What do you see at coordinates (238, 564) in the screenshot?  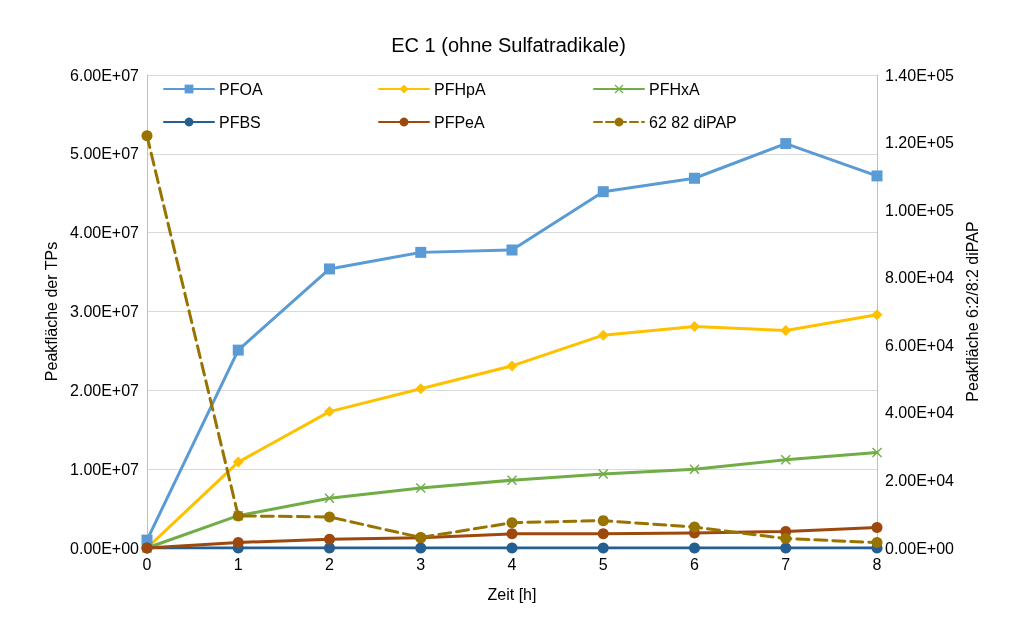 I see `x-tick-label: 1` at bounding box center [238, 564].